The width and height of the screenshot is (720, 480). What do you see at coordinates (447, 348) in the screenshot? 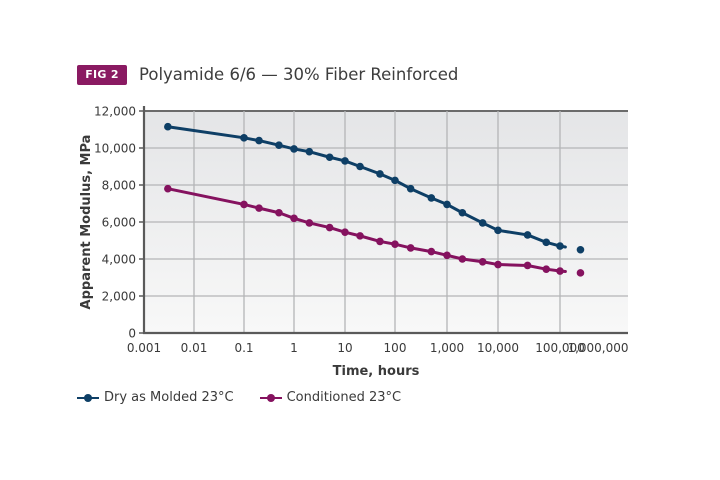
I see `x-tick-label: 1,000` at bounding box center [447, 348].